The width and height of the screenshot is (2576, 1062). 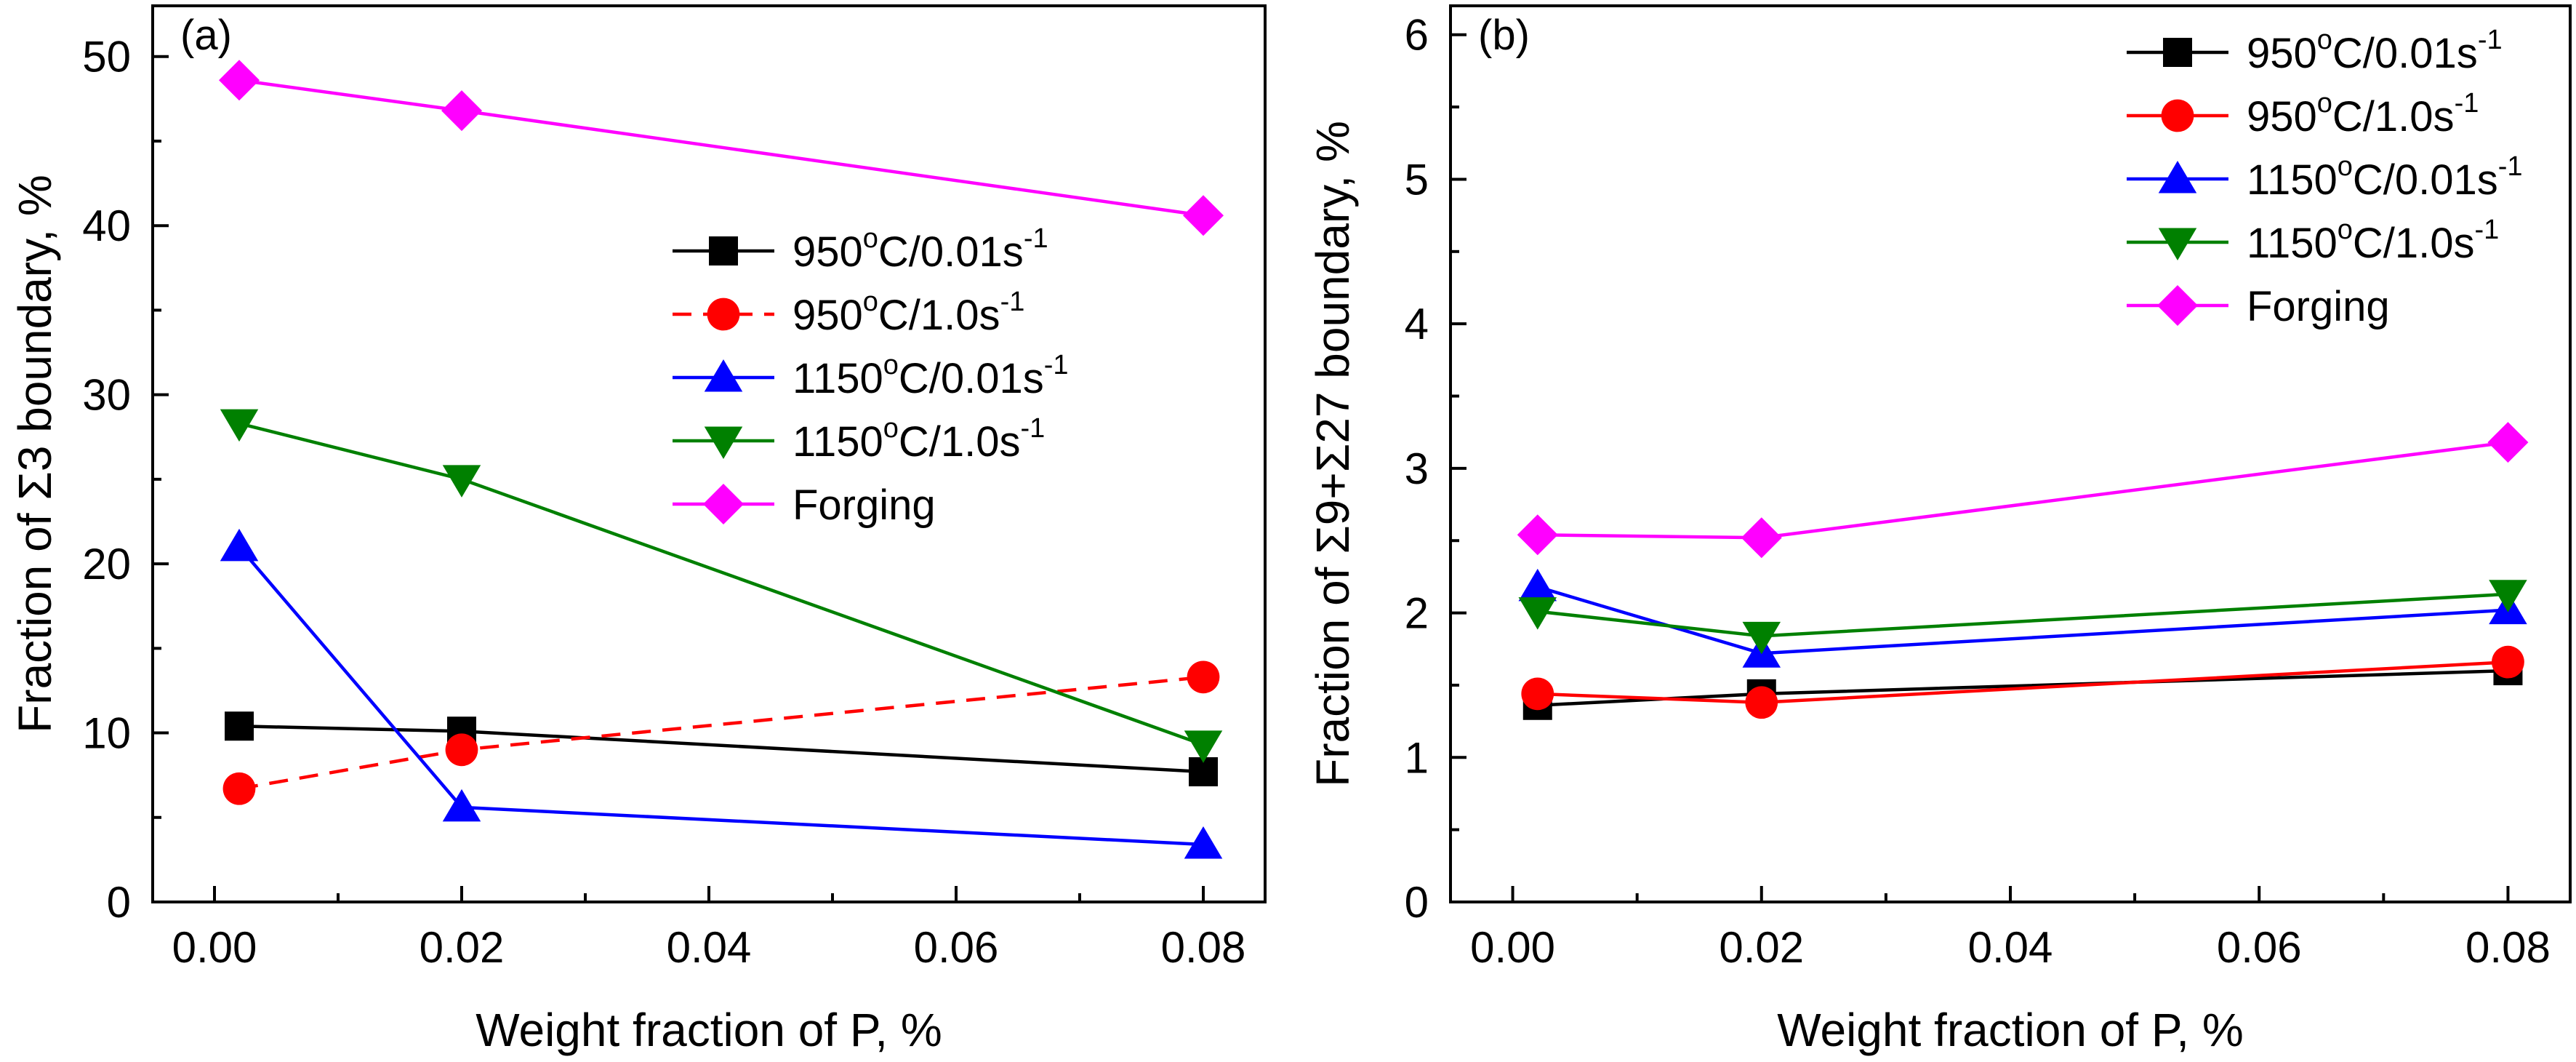 I want to click on legend-label-1: 950oC/1.0s-1, so click(x=2363, y=114).